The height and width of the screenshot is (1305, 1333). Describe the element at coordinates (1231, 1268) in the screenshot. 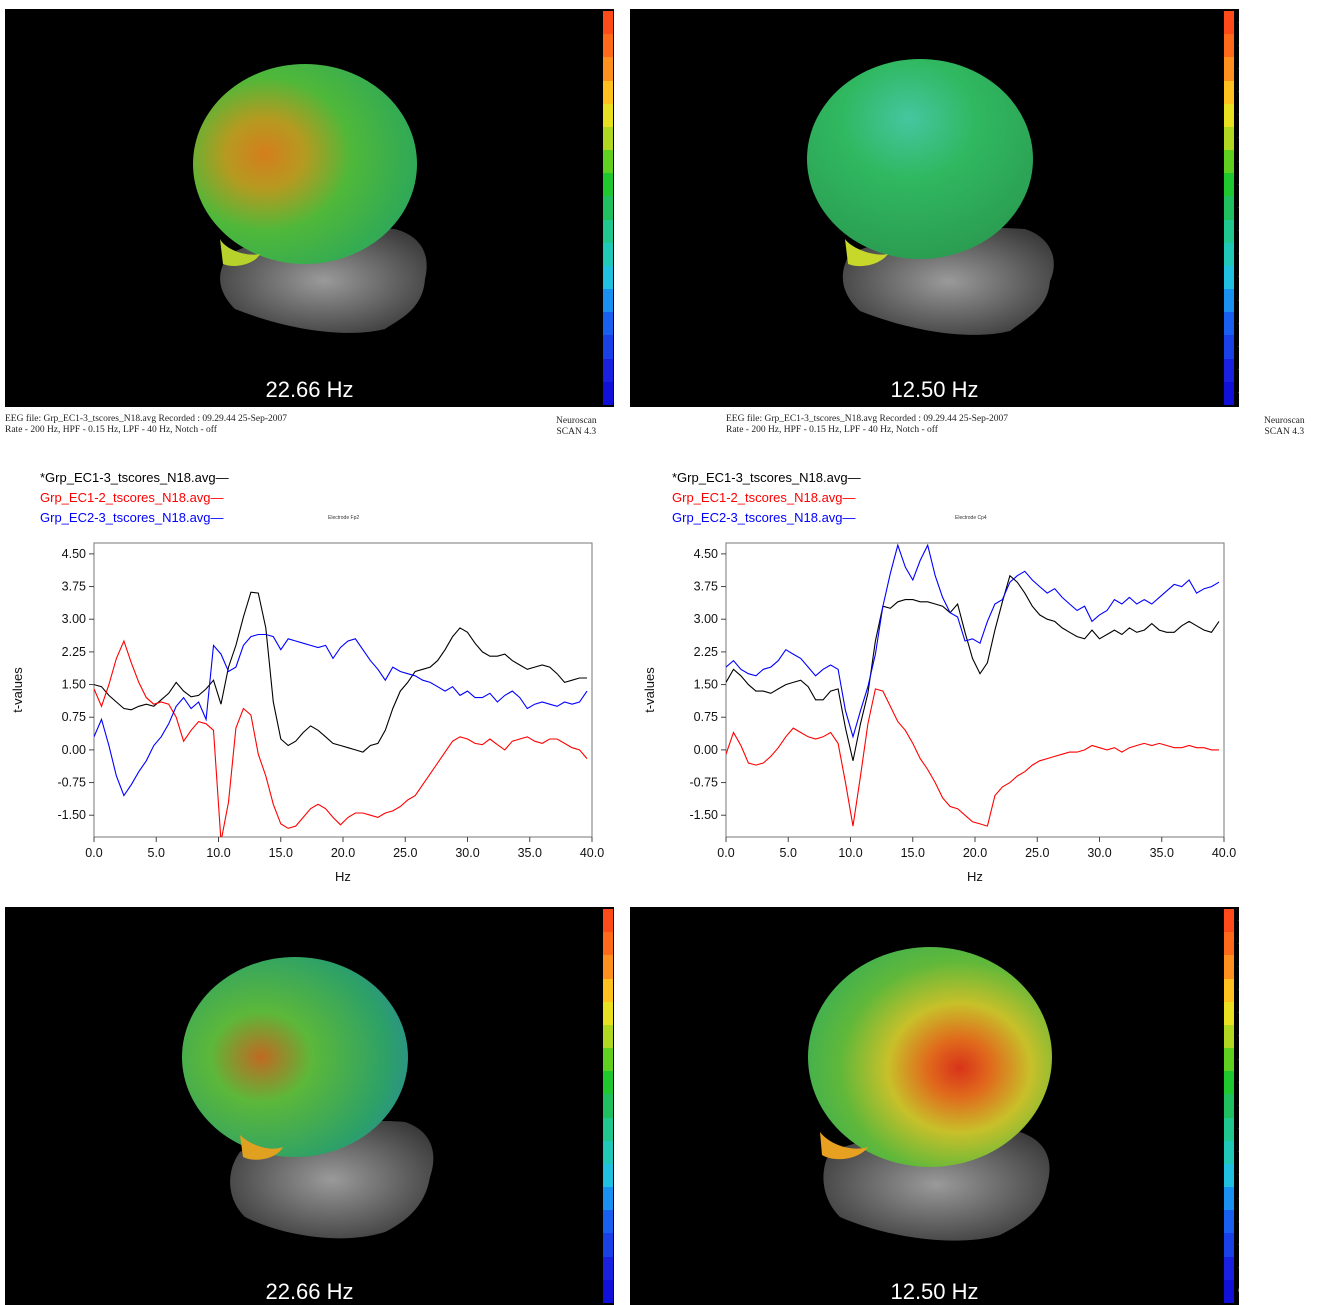

I see `colorbar-swatch: +0.3` at that location.